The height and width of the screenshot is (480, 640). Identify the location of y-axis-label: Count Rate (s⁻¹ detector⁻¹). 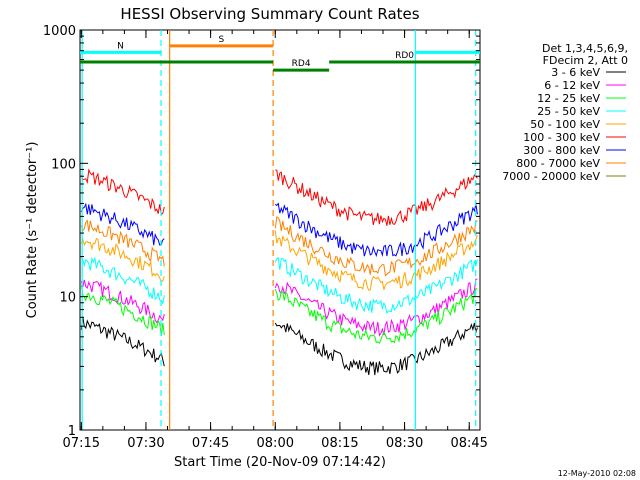
(32, 230).